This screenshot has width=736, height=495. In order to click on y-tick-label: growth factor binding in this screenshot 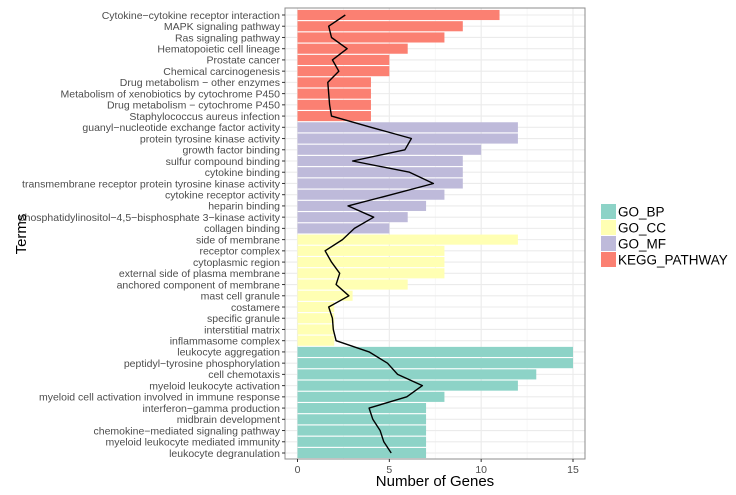, I will do `click(232, 151)`.